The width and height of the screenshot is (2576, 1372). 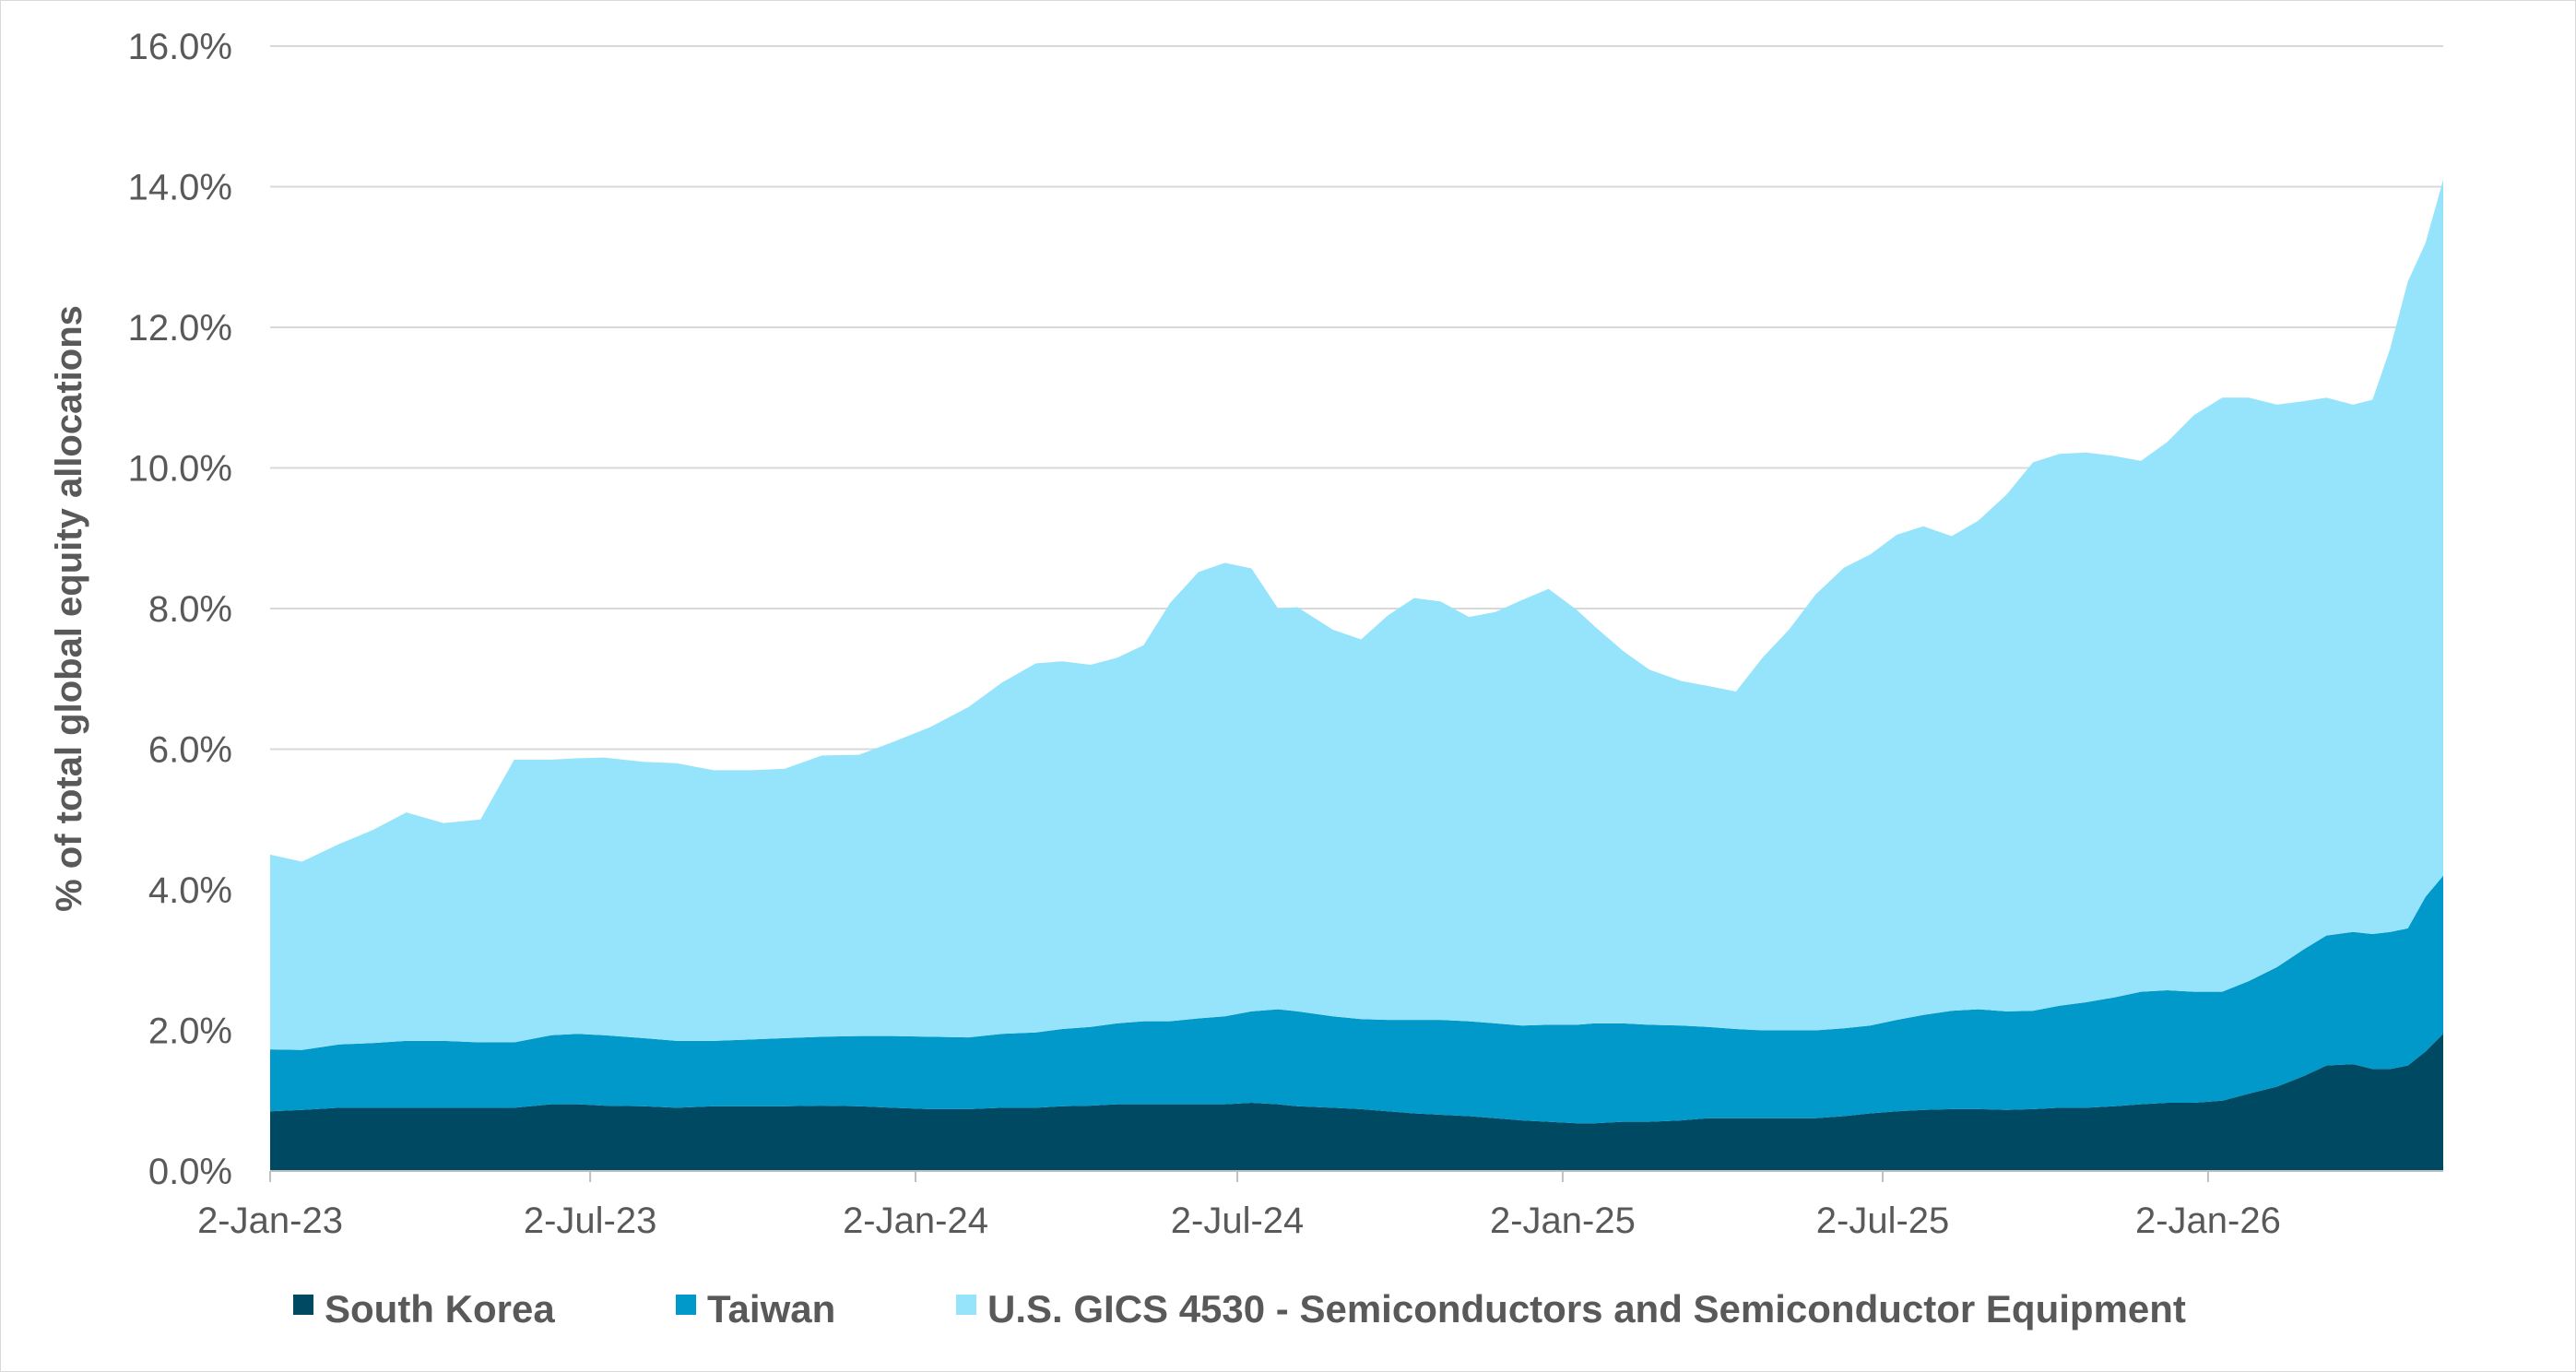 What do you see at coordinates (190, 1172) in the screenshot?
I see `y-tick-label: 0.0%` at bounding box center [190, 1172].